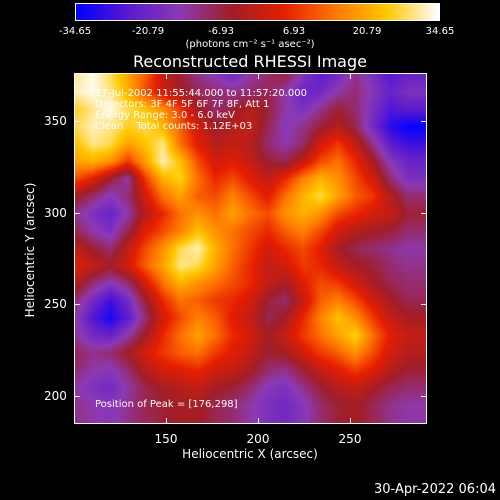  I want to click on color-scale-tick: -20.79, so click(148, 31).